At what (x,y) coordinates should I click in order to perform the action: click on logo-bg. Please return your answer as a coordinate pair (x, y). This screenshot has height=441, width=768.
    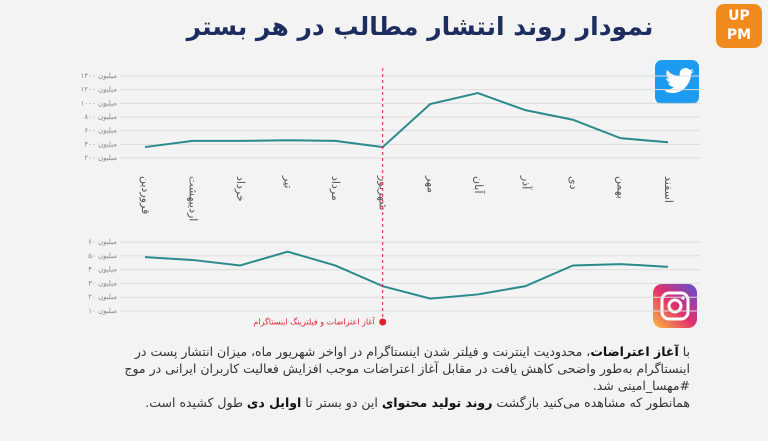
    Looking at the image, I should click on (739, 26).